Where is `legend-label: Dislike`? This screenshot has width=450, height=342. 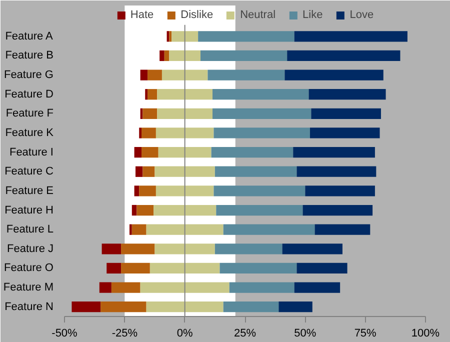 legend-label: Dislike is located at coordinates (197, 15).